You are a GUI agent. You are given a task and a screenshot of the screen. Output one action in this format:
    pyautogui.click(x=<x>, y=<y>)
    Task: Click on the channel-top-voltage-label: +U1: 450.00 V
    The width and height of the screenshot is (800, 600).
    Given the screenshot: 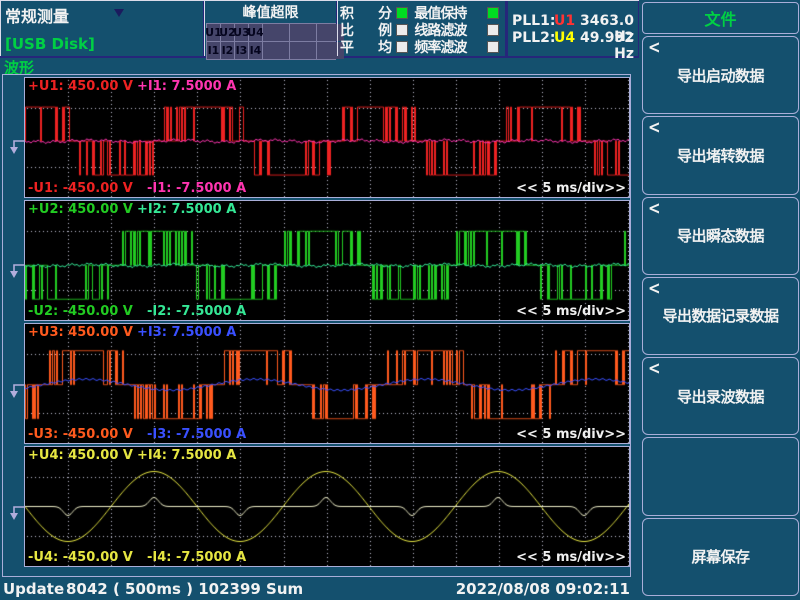 What is the action you would take?
    pyautogui.click(x=80, y=86)
    